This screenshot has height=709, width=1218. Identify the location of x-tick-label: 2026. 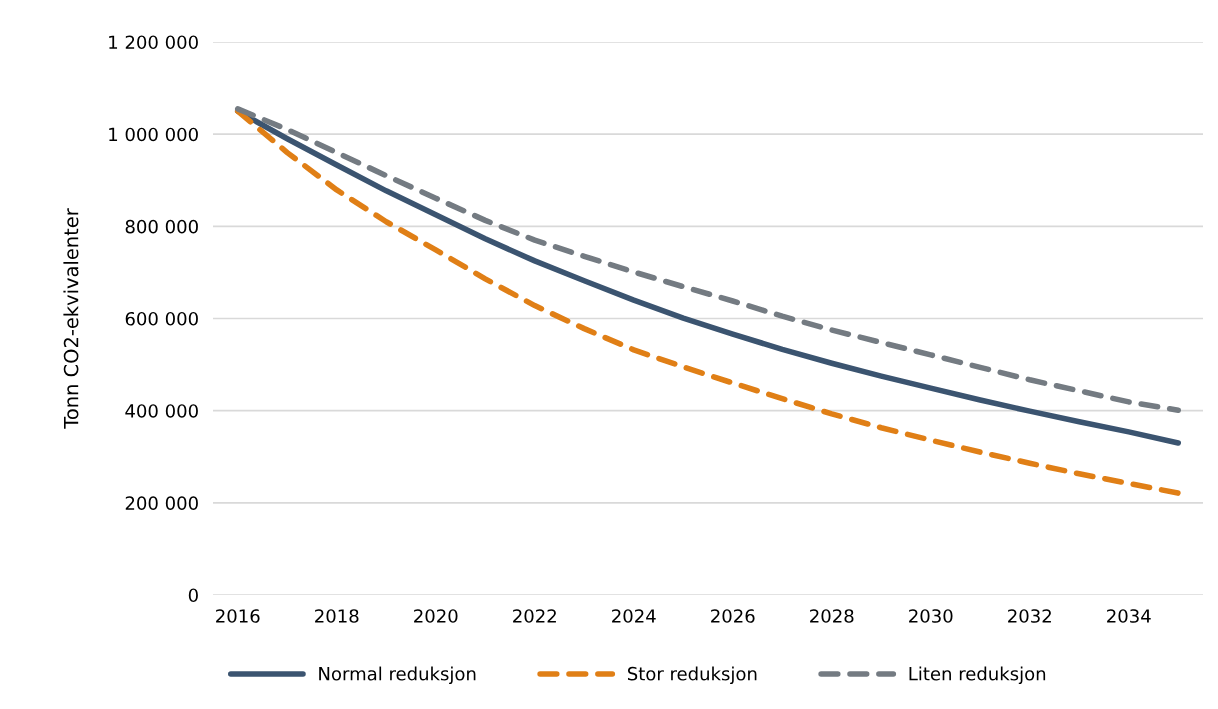
(733, 616).